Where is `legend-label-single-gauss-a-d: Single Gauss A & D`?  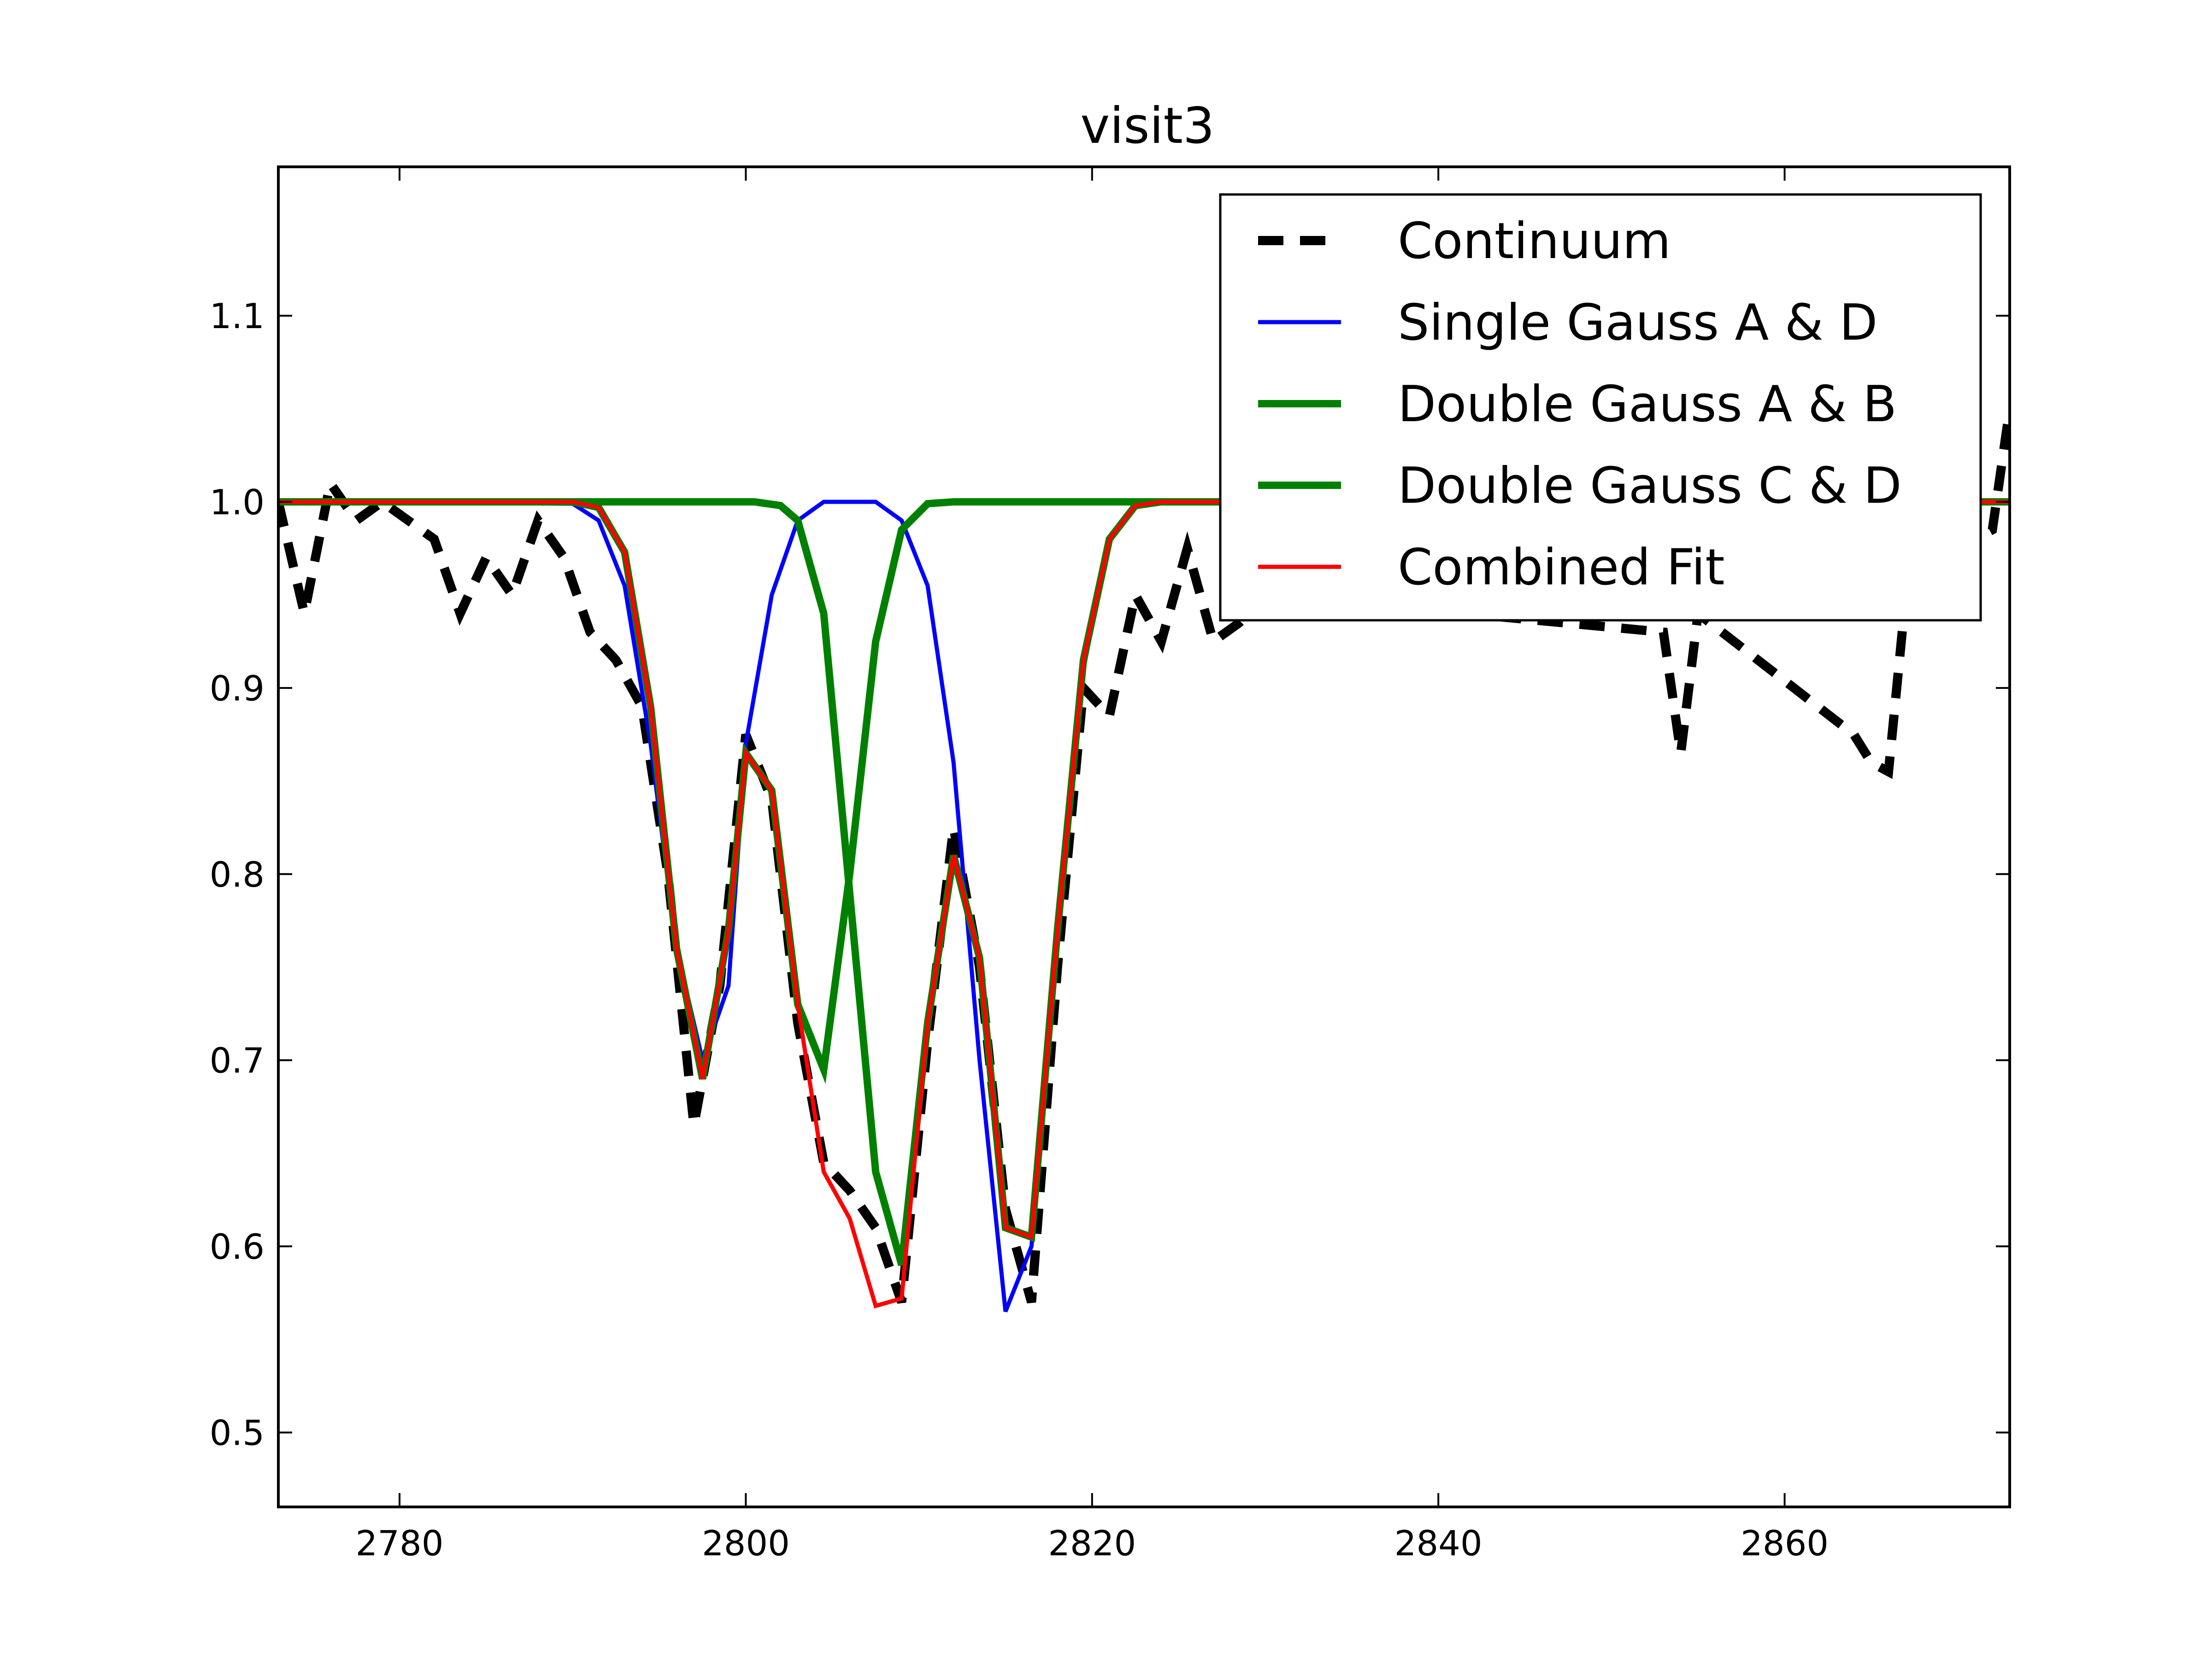
legend-label-single-gauss-a-d: Single Gauss A & D is located at coordinates (1637, 323).